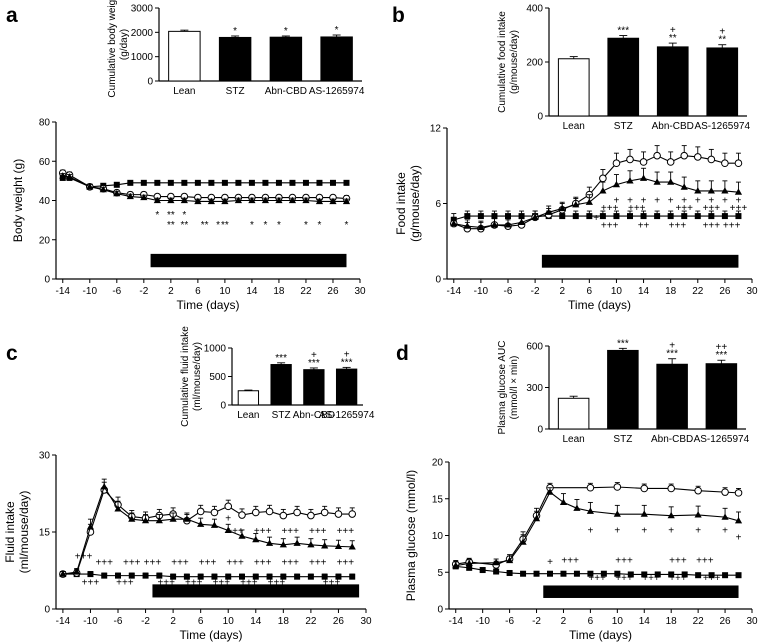 This screenshot has height=644, width=761. I want to click on y-tick-label: 3000, so click(142, 9).